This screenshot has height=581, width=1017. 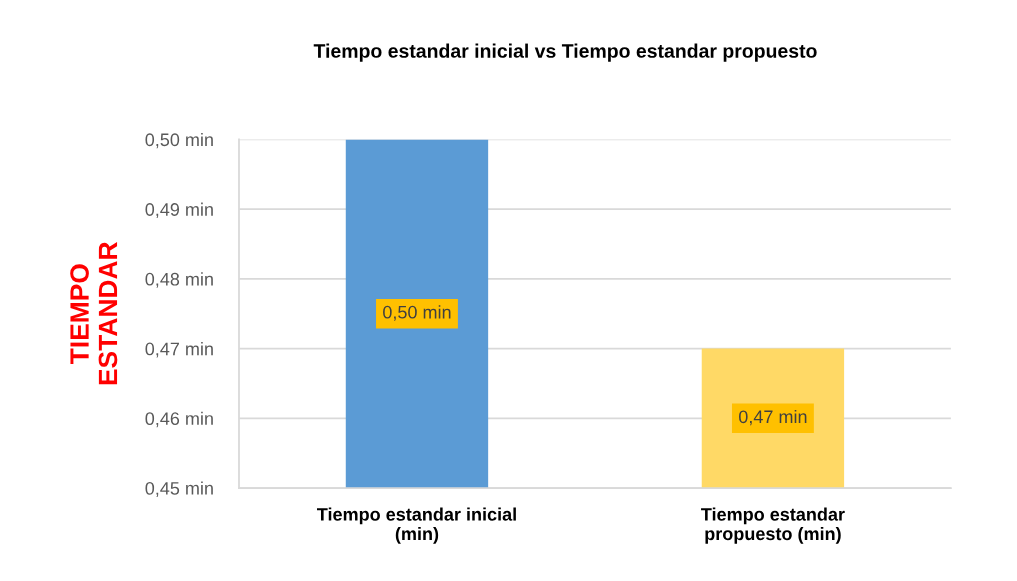 I want to click on data-label: 0,50 min, so click(x=417, y=313).